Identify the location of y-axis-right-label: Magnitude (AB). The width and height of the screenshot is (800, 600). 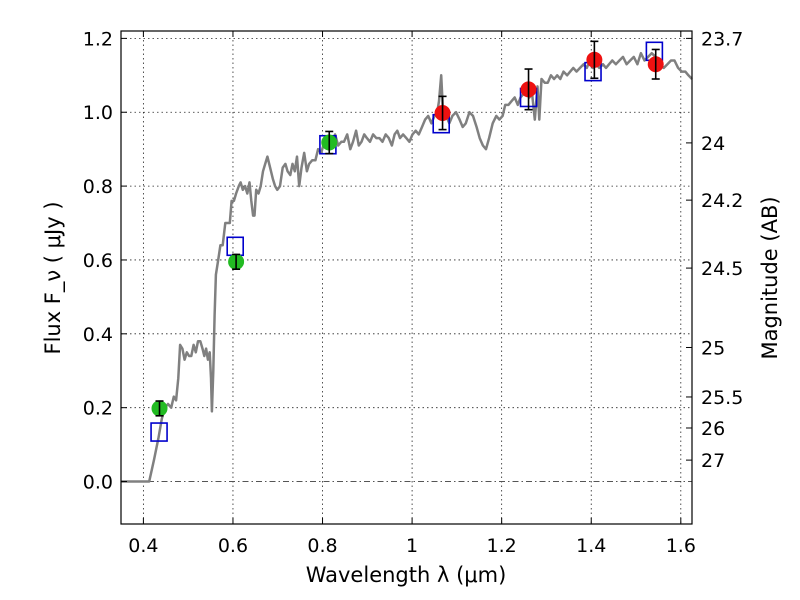
(770, 277).